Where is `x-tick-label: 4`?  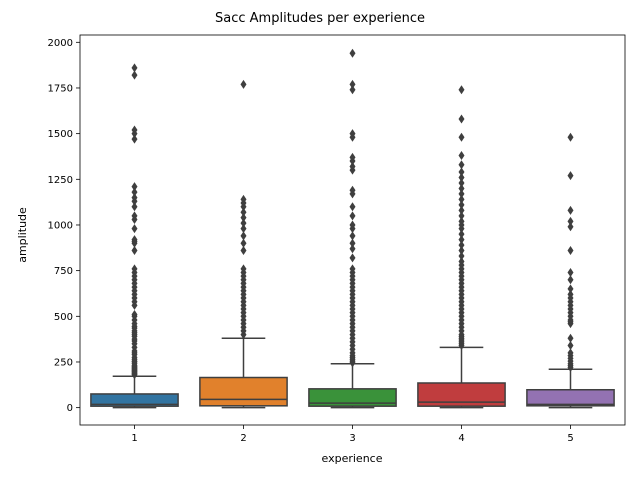
x-tick-label: 4 is located at coordinates (461, 438).